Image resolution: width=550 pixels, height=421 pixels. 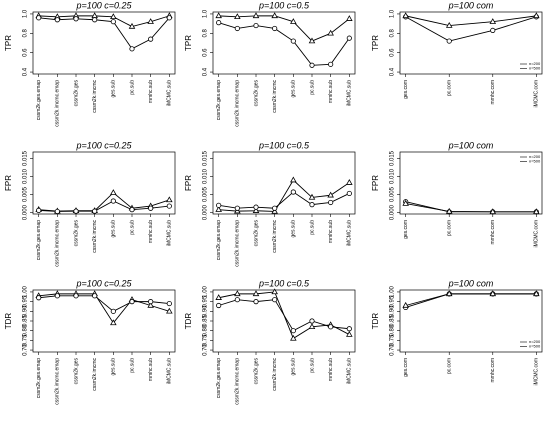 What do you see at coordinates (393, 321) in the screenshot?
I see `y-tick-label: 0.85` at bounding box center [393, 321].